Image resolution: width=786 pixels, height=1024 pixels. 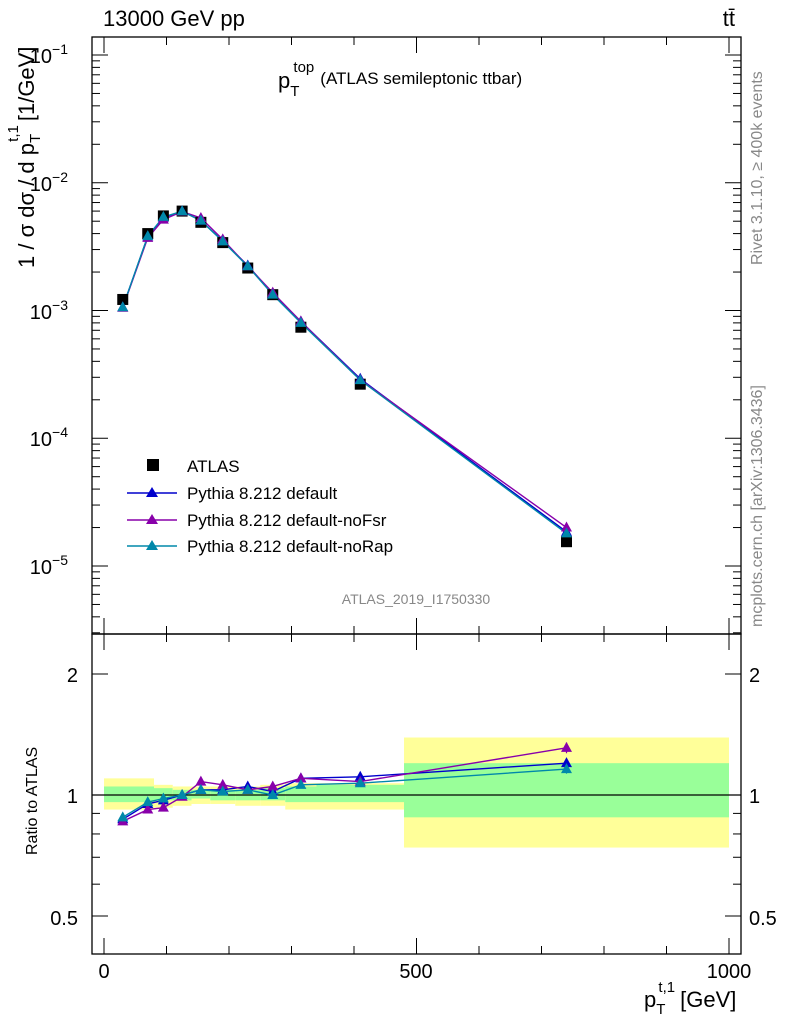 What do you see at coordinates (174, 18) in the screenshot?
I see `energy-label: 13000 GeV pp` at bounding box center [174, 18].